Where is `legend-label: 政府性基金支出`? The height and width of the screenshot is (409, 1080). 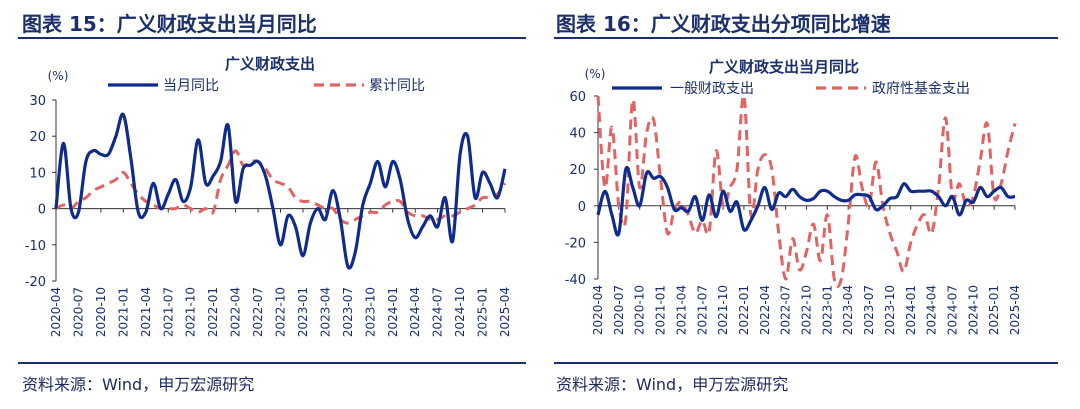 legend-label: 政府性基金支出 is located at coordinates (921, 88).